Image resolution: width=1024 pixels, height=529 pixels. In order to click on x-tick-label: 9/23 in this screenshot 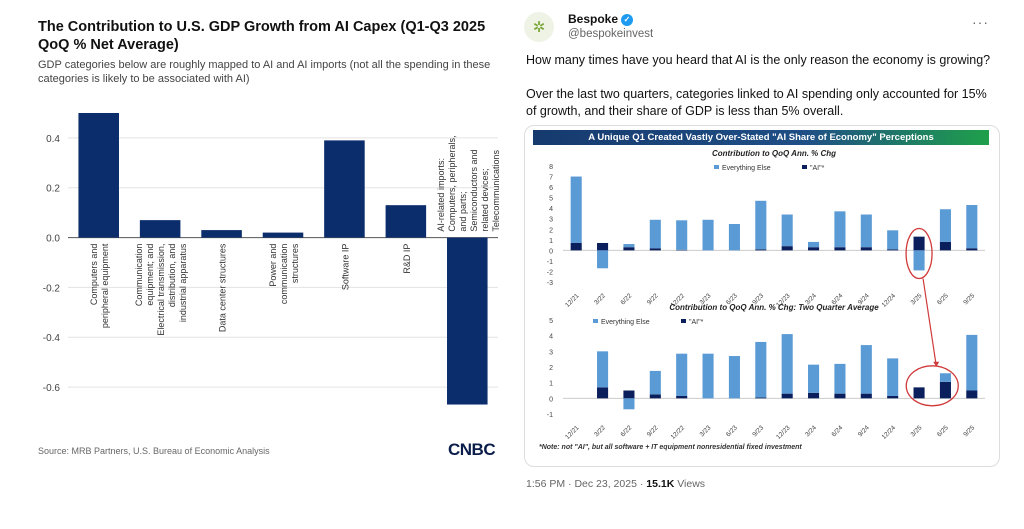, I will do `click(758, 431)`.